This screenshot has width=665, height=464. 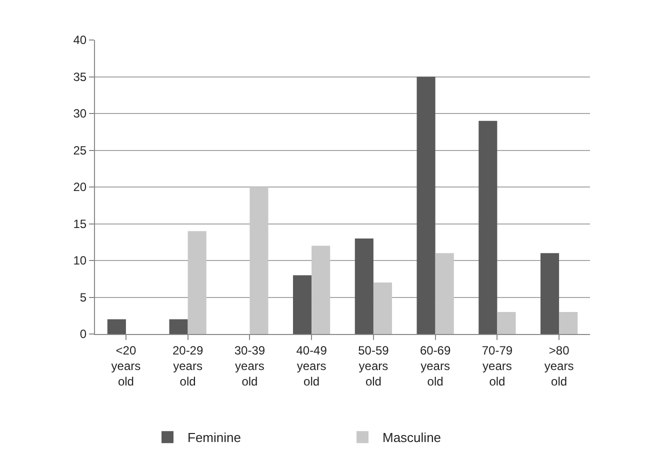 I want to click on x-tick-label: 20-29 years old, so click(x=188, y=366).